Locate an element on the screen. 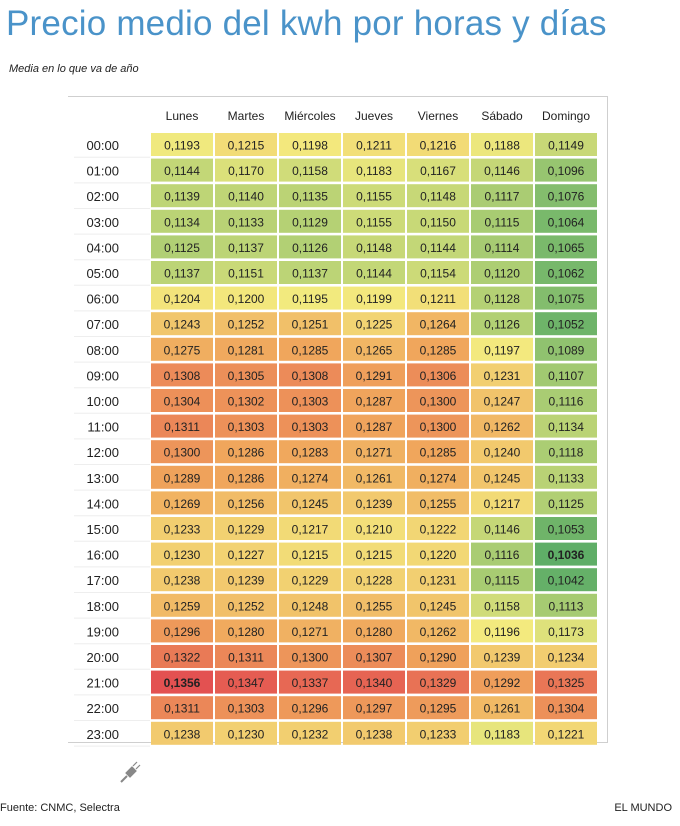  cell-value: 0,1115 is located at coordinates (502, 581).